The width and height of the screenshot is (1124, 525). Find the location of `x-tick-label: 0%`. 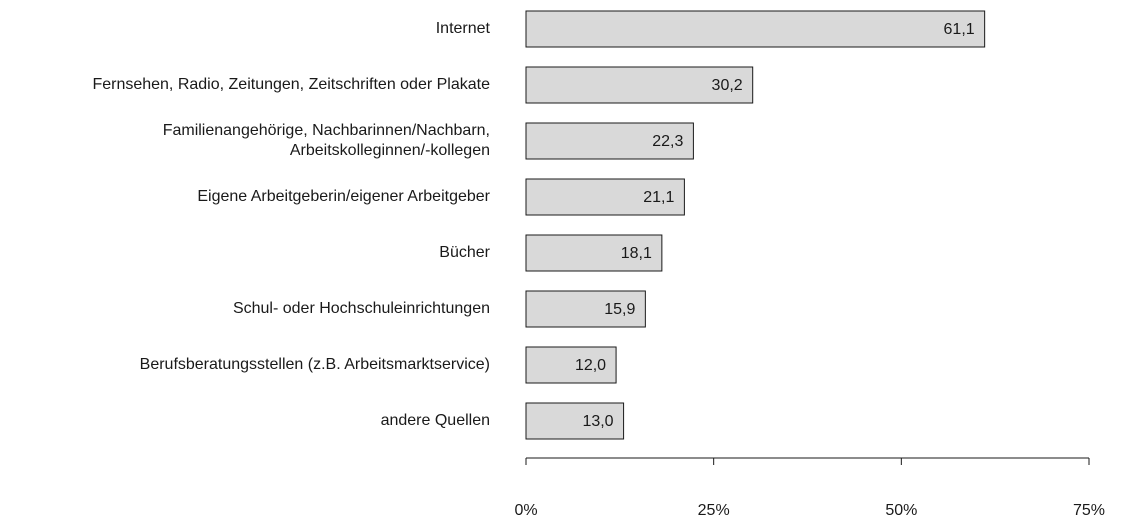

x-tick-label: 0% is located at coordinates (525, 510).